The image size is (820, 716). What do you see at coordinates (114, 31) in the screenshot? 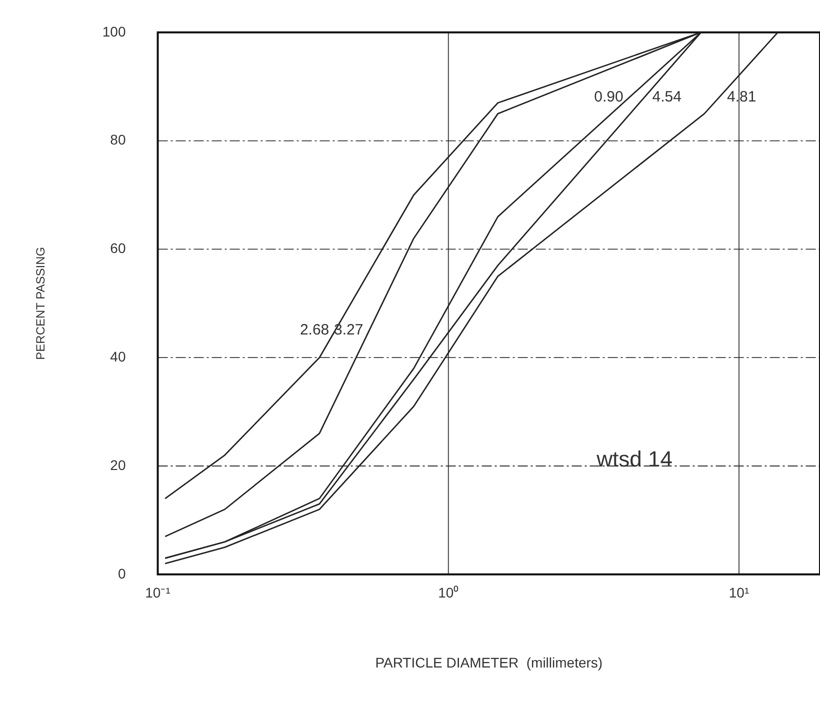
I see `y-tick-label: 100` at bounding box center [114, 31].